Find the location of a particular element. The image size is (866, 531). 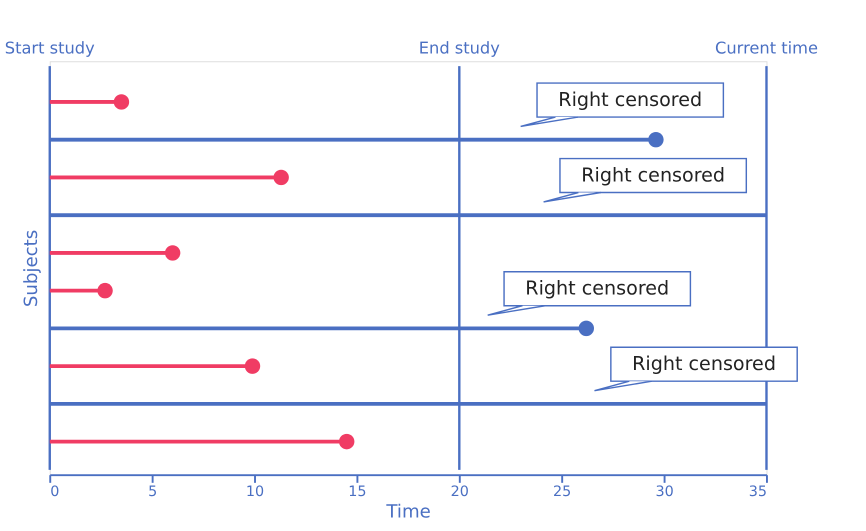

x-axis-title: Time is located at coordinates (408, 511).